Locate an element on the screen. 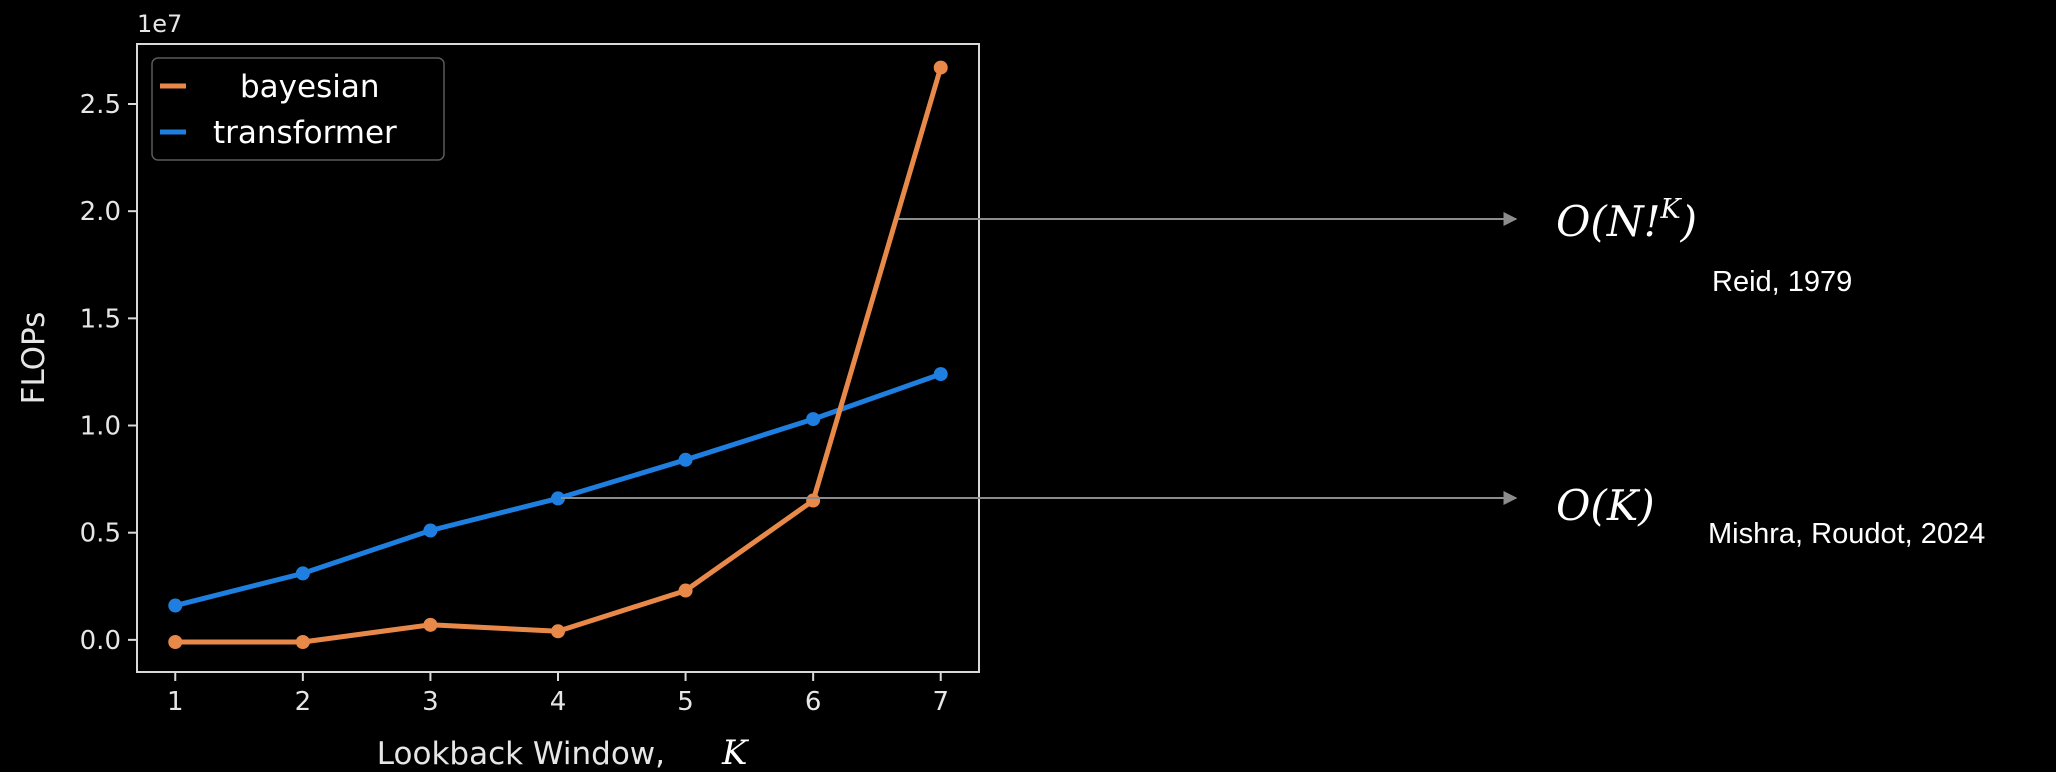 This screenshot has height=772, width=2056. x-tick-label: 4 is located at coordinates (558, 702).